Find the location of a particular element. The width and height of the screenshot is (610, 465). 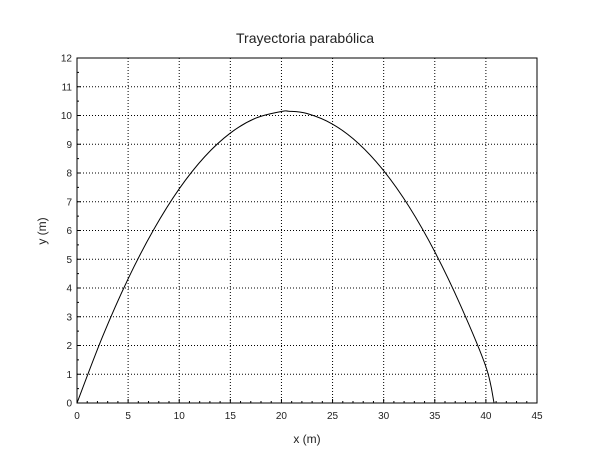

x-tick-label: 25 is located at coordinates (333, 416).